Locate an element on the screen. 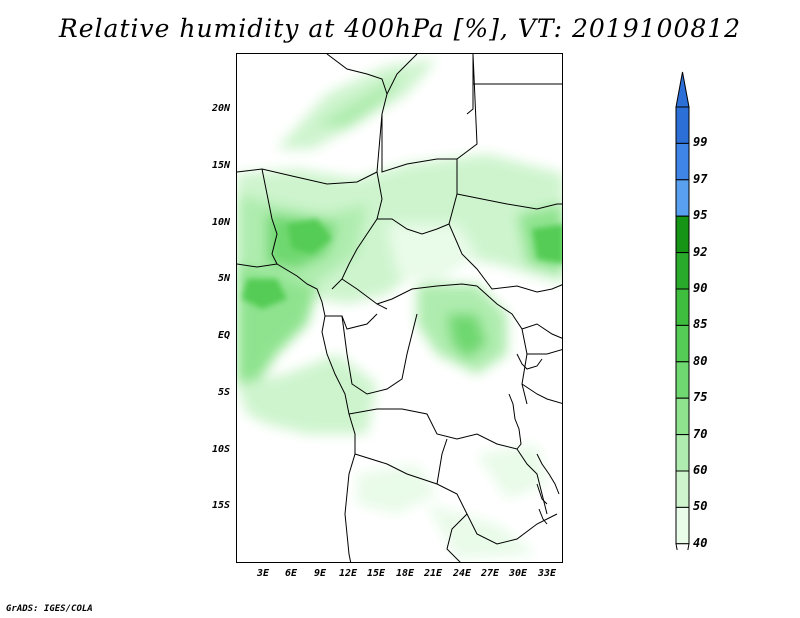  colorbar-label: 92 is located at coordinates (700, 251).